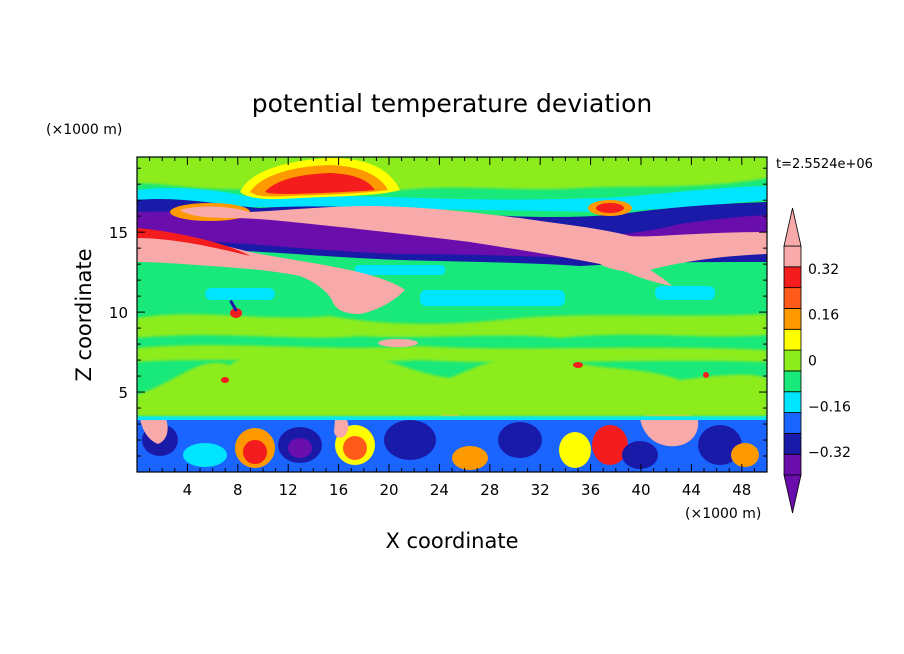 The image size is (904, 654). Describe the element at coordinates (590, 490) in the screenshot. I see `x-tick-label: 36` at that location.